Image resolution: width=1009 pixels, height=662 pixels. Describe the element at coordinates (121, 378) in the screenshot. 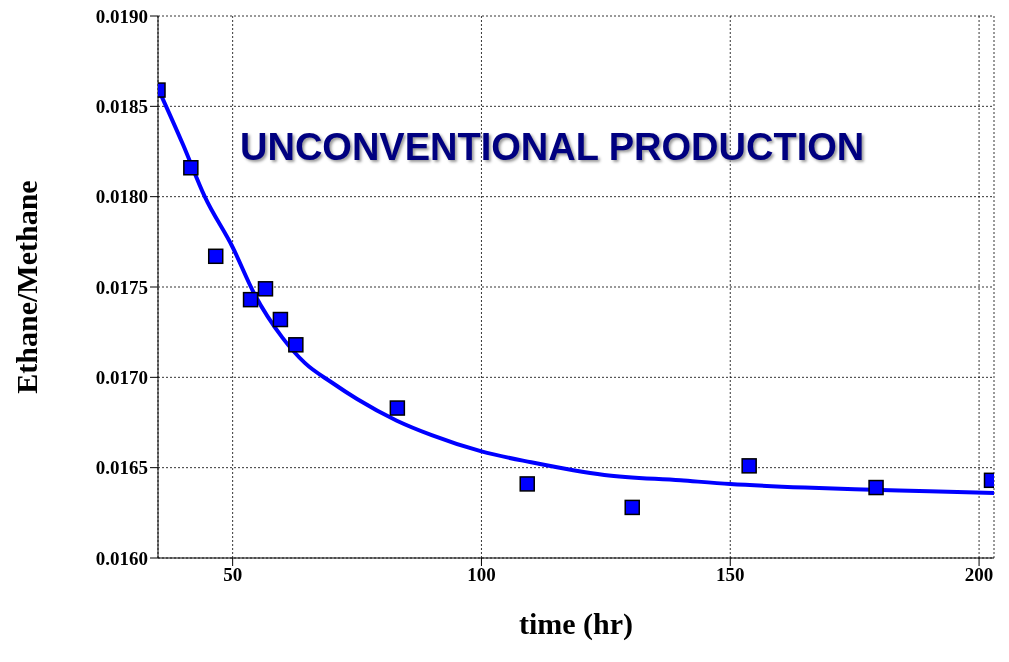

I see `y-tick-label: 0.0170` at that location.